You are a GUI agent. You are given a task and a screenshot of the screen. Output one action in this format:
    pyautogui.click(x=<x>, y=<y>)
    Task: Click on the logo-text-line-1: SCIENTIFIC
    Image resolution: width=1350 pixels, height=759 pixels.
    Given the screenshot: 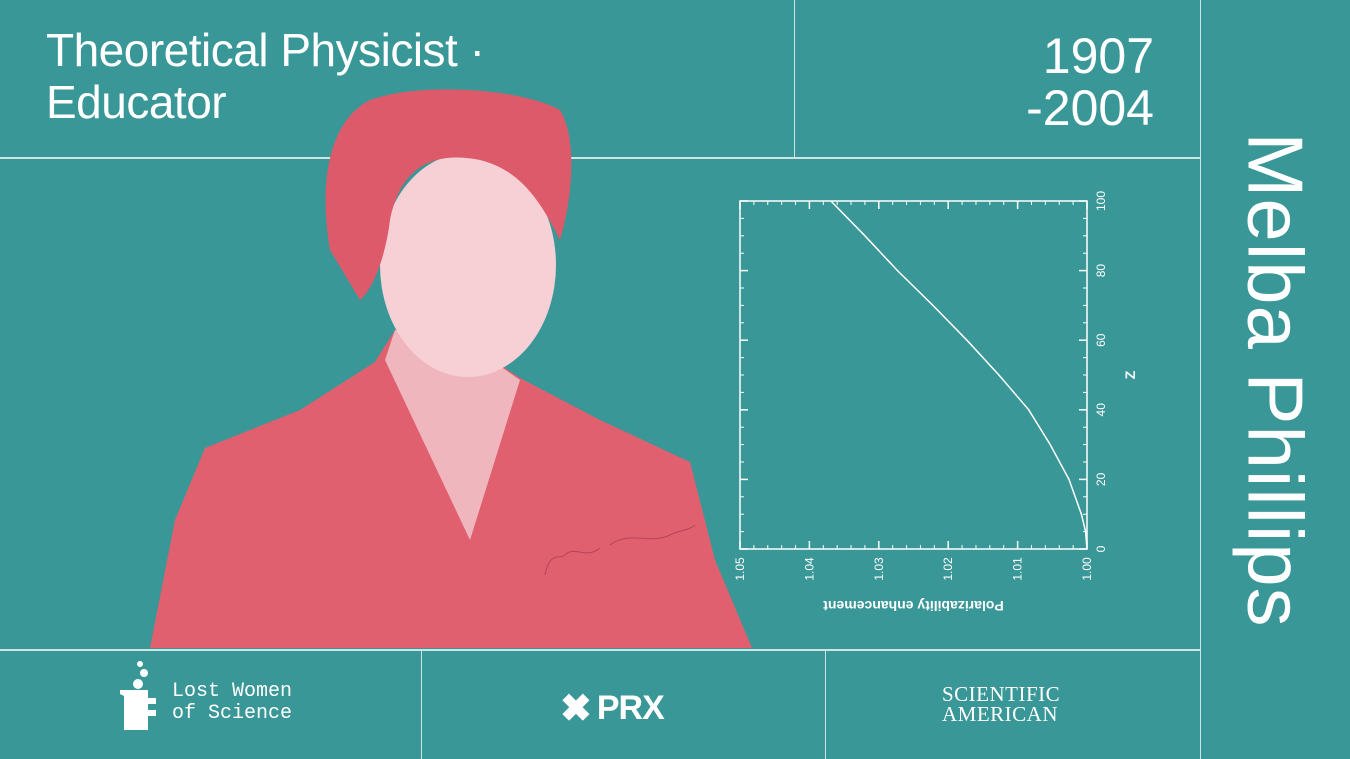 What is the action you would take?
    pyautogui.click(x=1001, y=694)
    